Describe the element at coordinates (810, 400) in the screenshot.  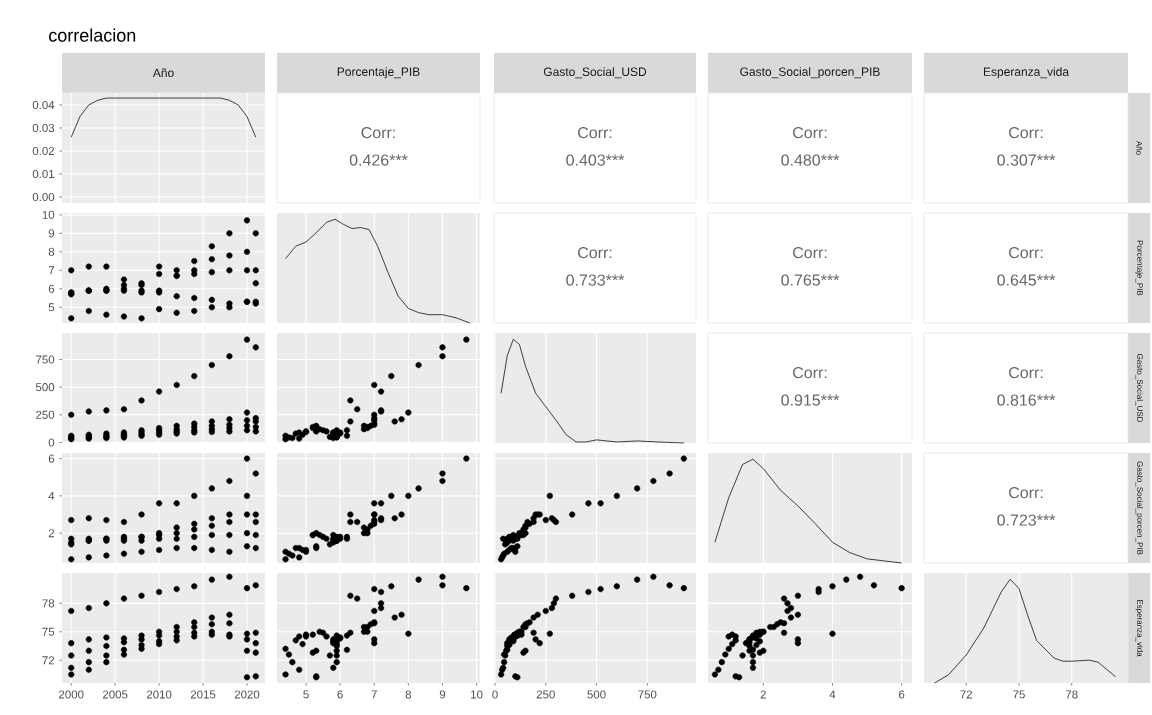
I see `text: 0.915***` at that location.